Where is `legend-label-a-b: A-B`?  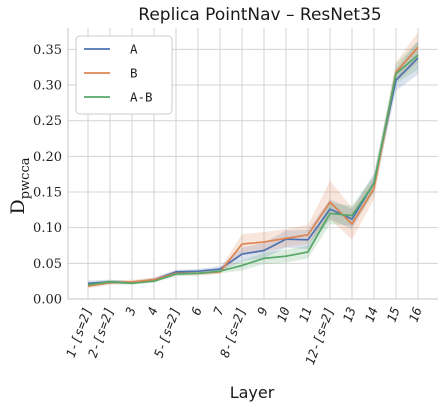
legend-label-a-b: A-B is located at coordinates (141, 97).